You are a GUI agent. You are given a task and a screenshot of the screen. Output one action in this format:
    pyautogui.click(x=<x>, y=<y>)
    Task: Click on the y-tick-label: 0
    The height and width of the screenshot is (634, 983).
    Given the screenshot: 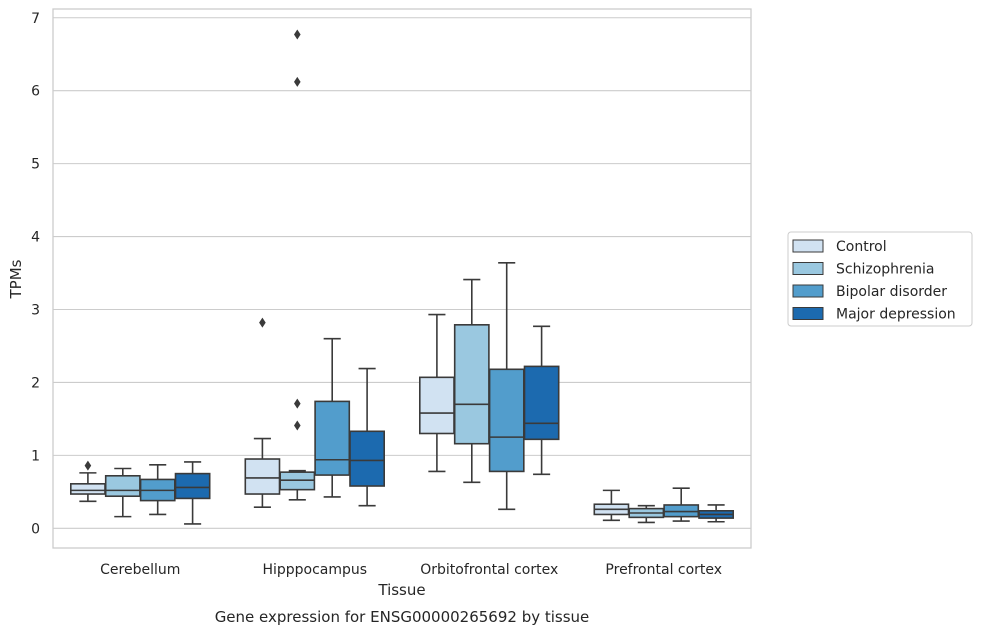 What is the action you would take?
    pyautogui.click(x=35, y=529)
    